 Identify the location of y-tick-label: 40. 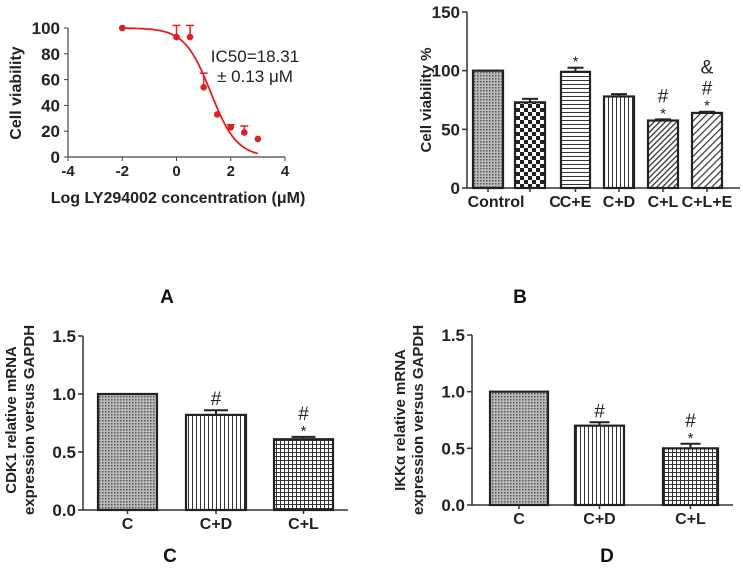
(50, 105).